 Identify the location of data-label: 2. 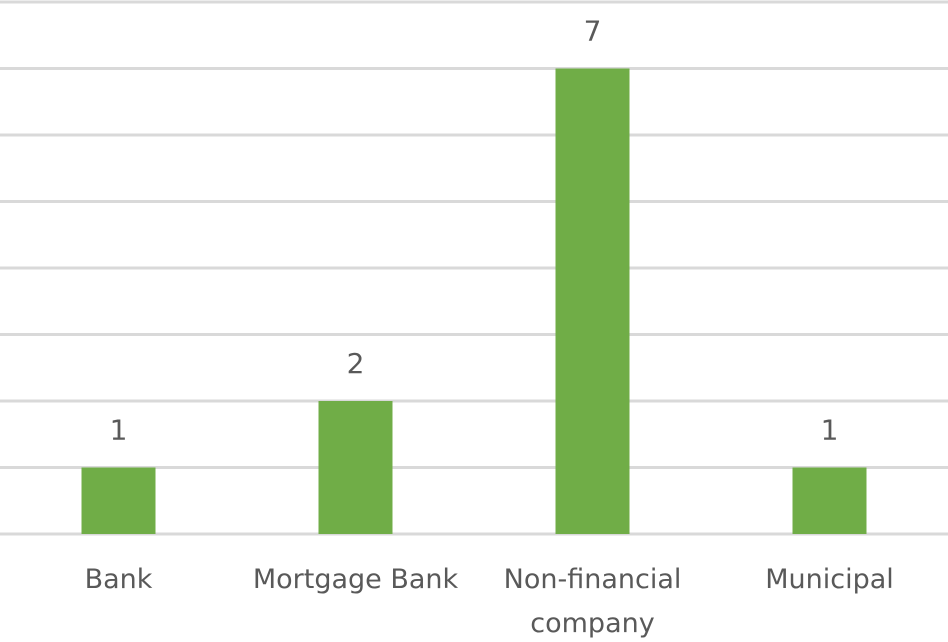
(356, 363).